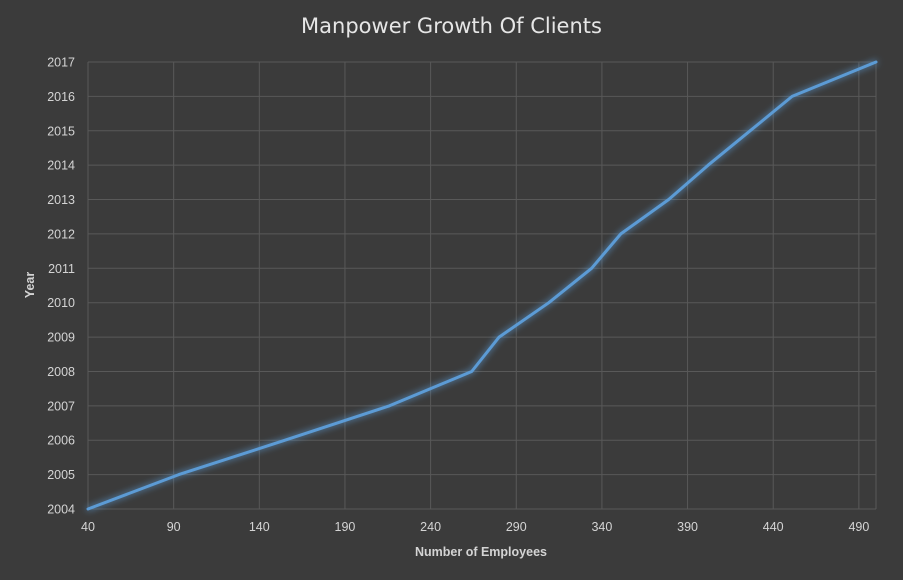 The width and height of the screenshot is (903, 580). Describe the element at coordinates (174, 527) in the screenshot. I see `x-tick-label: 90` at that location.